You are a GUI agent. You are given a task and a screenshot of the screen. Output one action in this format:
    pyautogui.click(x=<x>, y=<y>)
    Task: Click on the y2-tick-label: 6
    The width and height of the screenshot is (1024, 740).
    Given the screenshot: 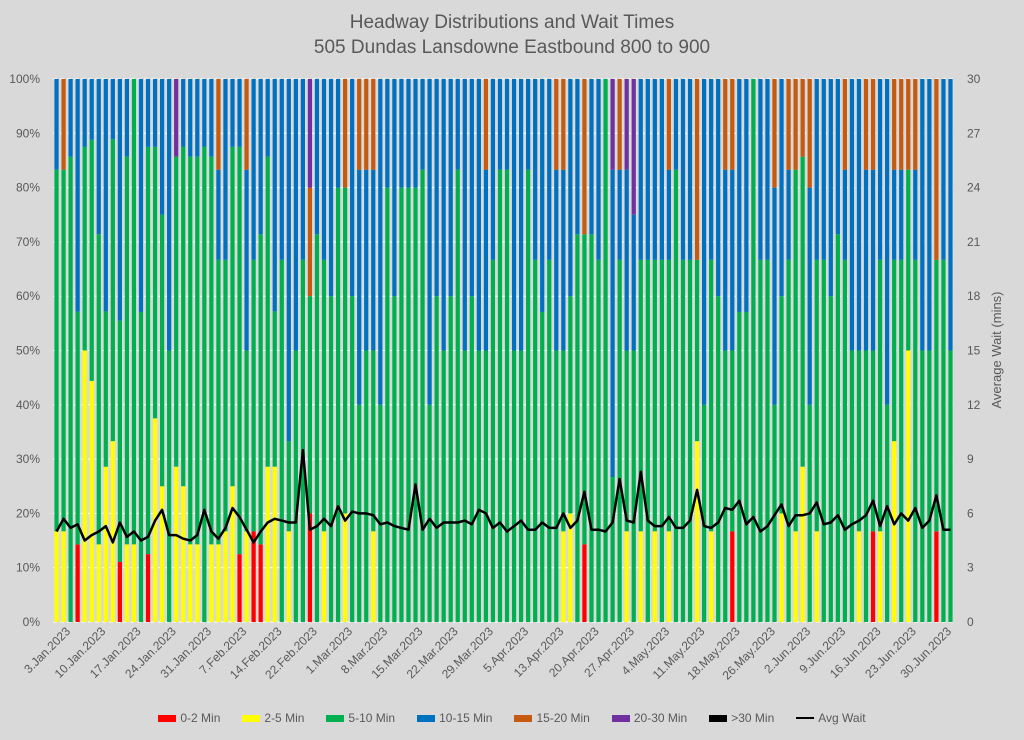 What is the action you would take?
    pyautogui.click(x=970, y=513)
    